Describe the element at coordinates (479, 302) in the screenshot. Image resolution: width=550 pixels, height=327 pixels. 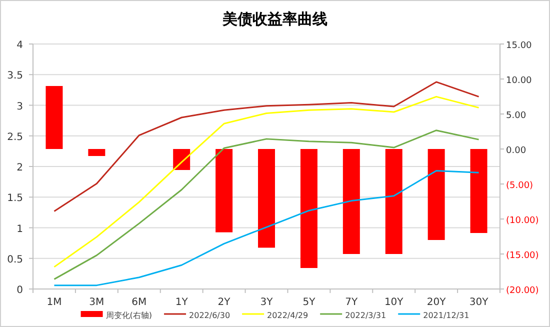
I see `x-tick-label: 30Y` at that location.